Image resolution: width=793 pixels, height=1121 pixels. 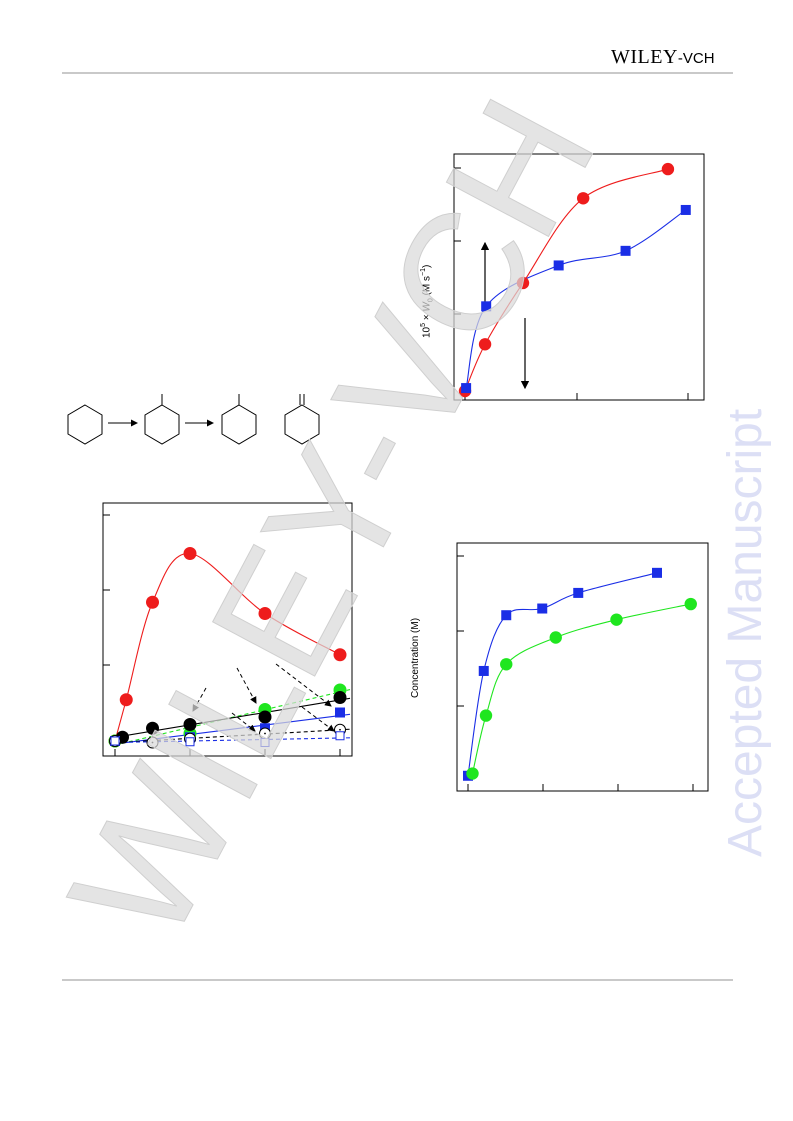 I want to click on chart1-frame, so click(x=227, y=629).